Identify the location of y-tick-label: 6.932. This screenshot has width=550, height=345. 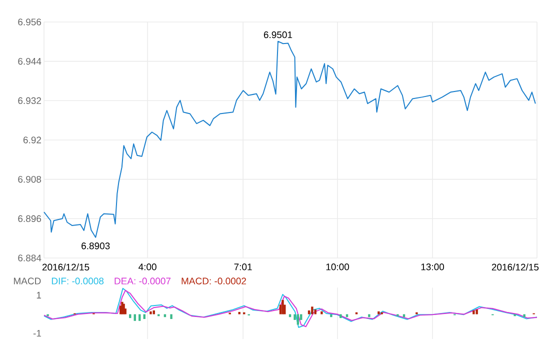
(29, 100).